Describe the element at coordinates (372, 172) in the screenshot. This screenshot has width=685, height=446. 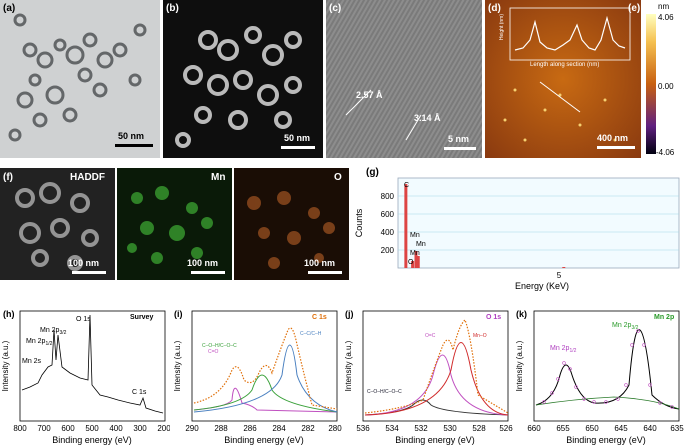
I see `panel-label: (g)` at that location.